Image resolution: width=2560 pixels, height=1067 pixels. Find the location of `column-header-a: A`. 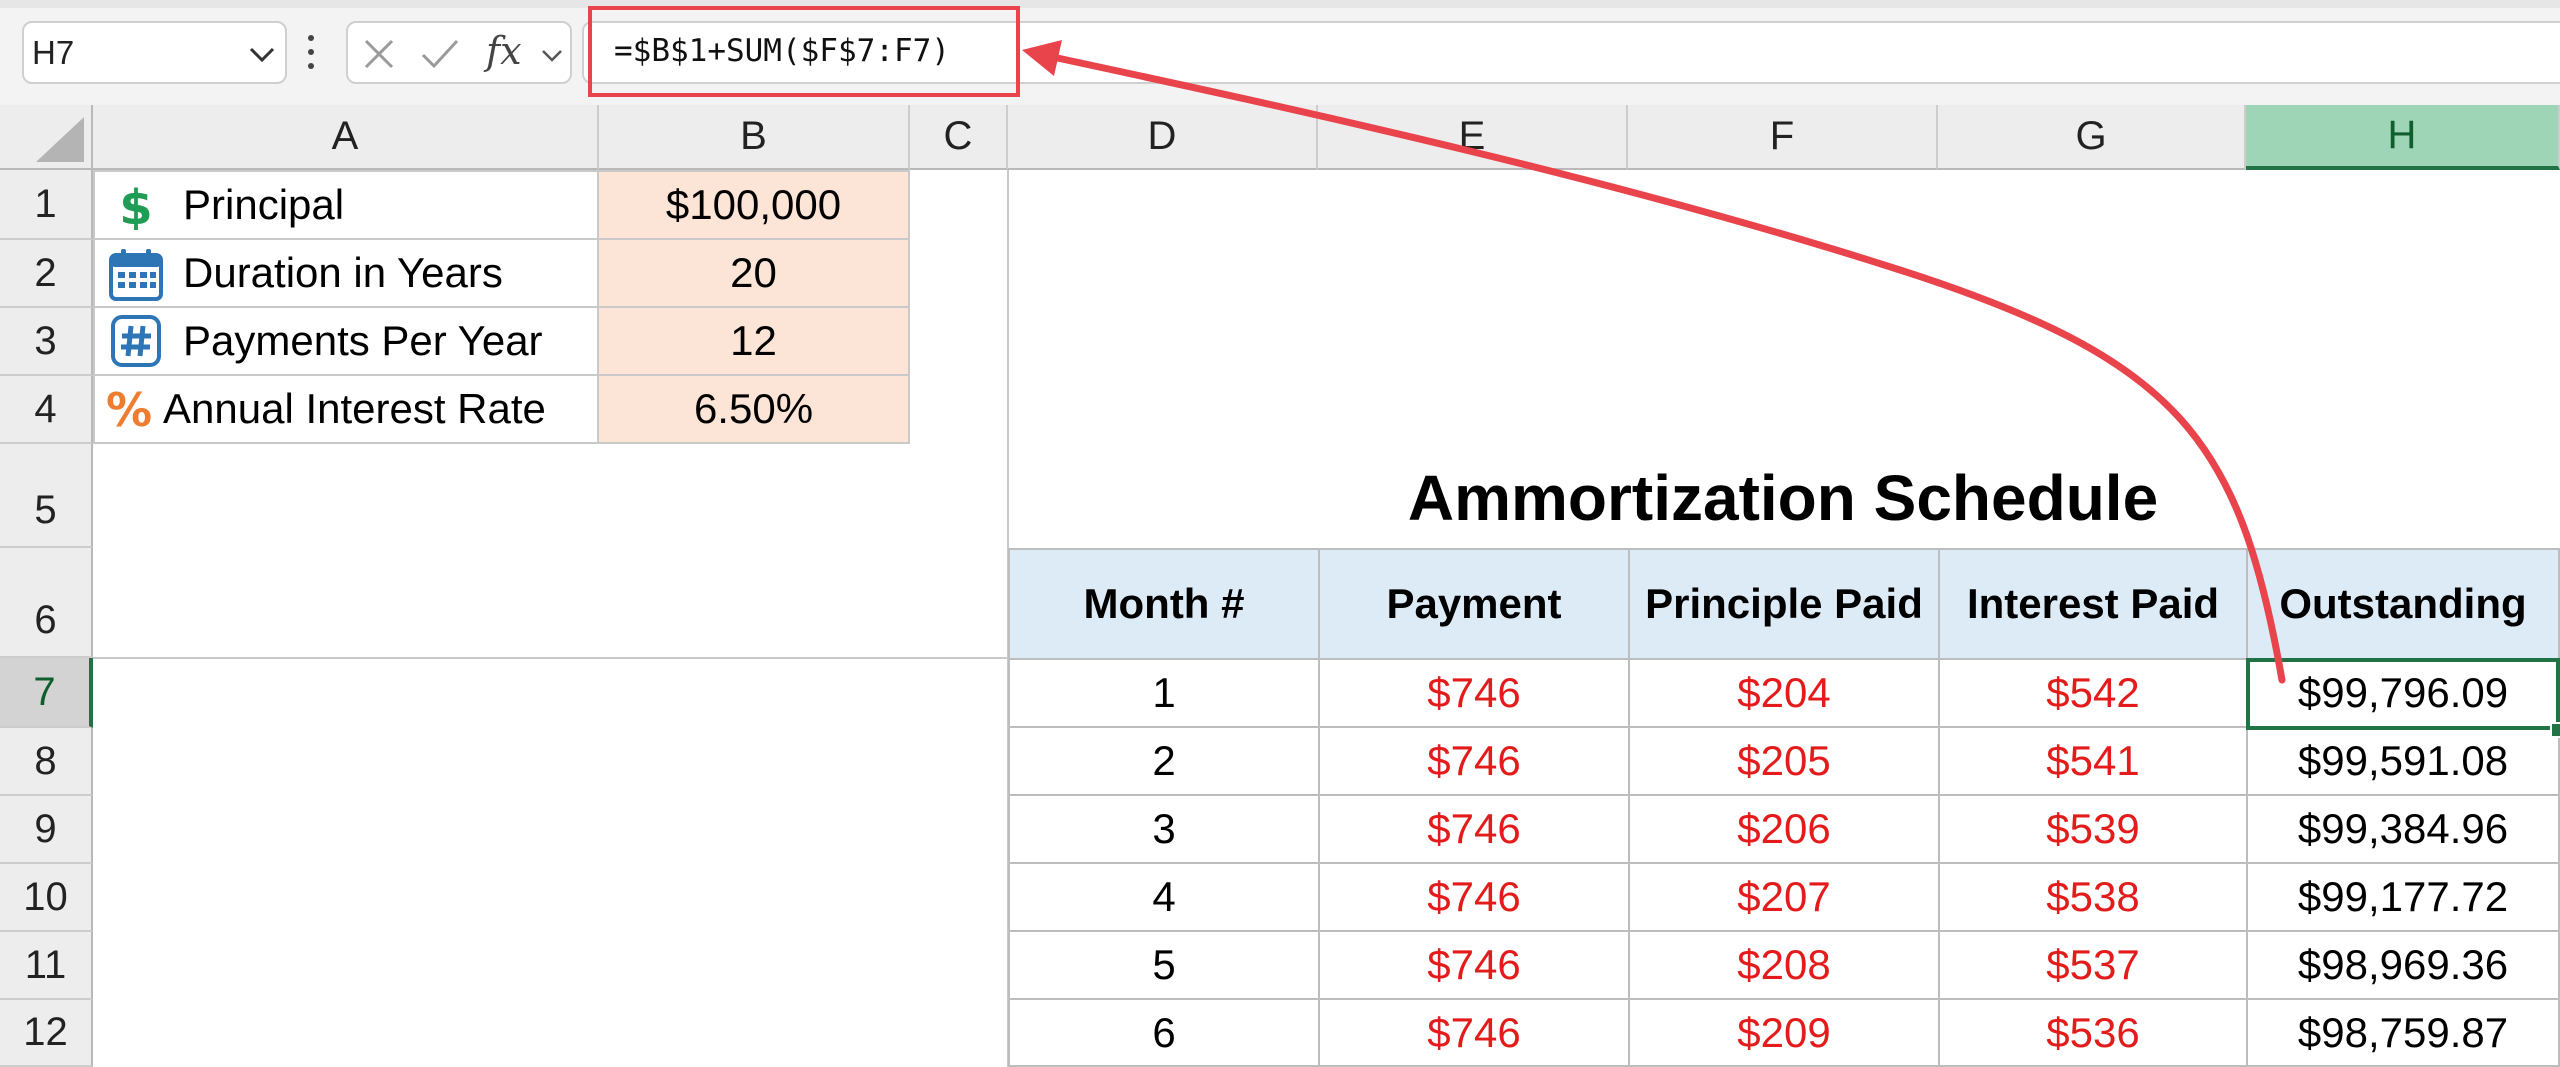

column-header-a: A is located at coordinates (346, 137).